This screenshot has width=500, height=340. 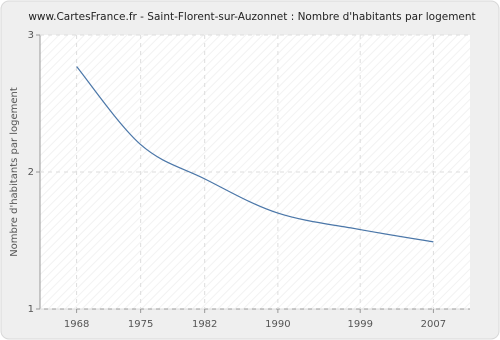 I want to click on x-tick-label: 2007, so click(x=433, y=324).